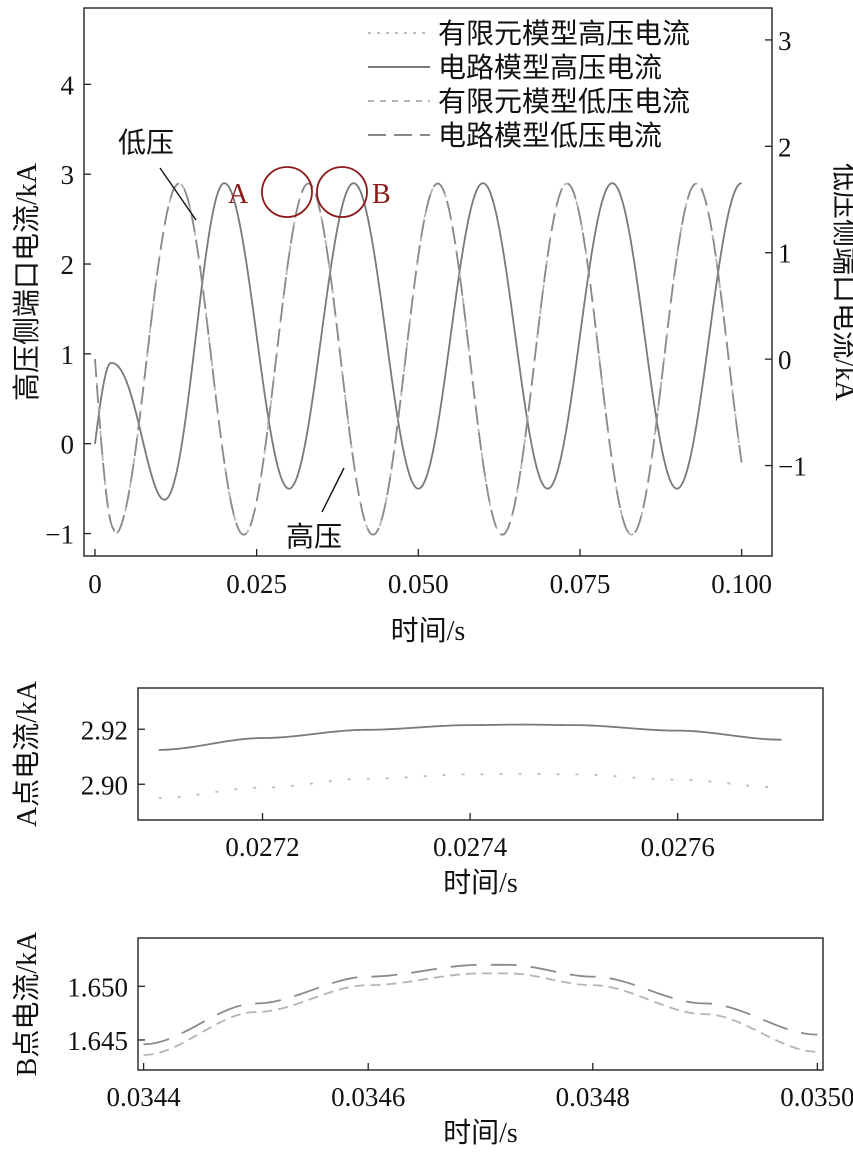 Image resolution: width=853 pixels, height=1158 pixels. What do you see at coordinates (287, 192) in the screenshot?
I see `marker-a-circle` at bounding box center [287, 192].